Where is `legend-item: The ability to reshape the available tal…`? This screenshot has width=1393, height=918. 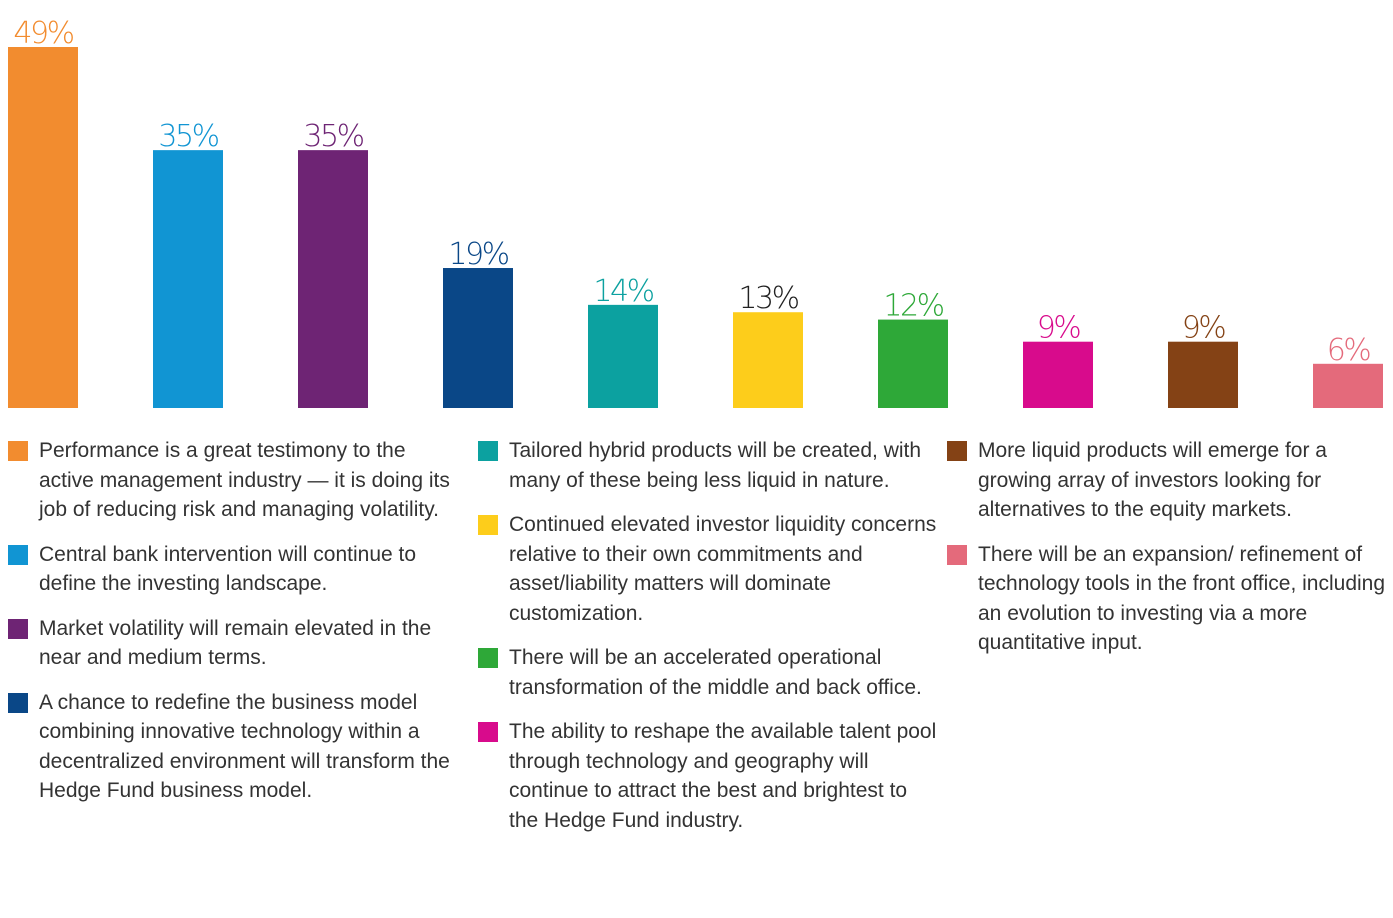 legend-item: The ability to reshape the available tal… is located at coordinates (708, 776).